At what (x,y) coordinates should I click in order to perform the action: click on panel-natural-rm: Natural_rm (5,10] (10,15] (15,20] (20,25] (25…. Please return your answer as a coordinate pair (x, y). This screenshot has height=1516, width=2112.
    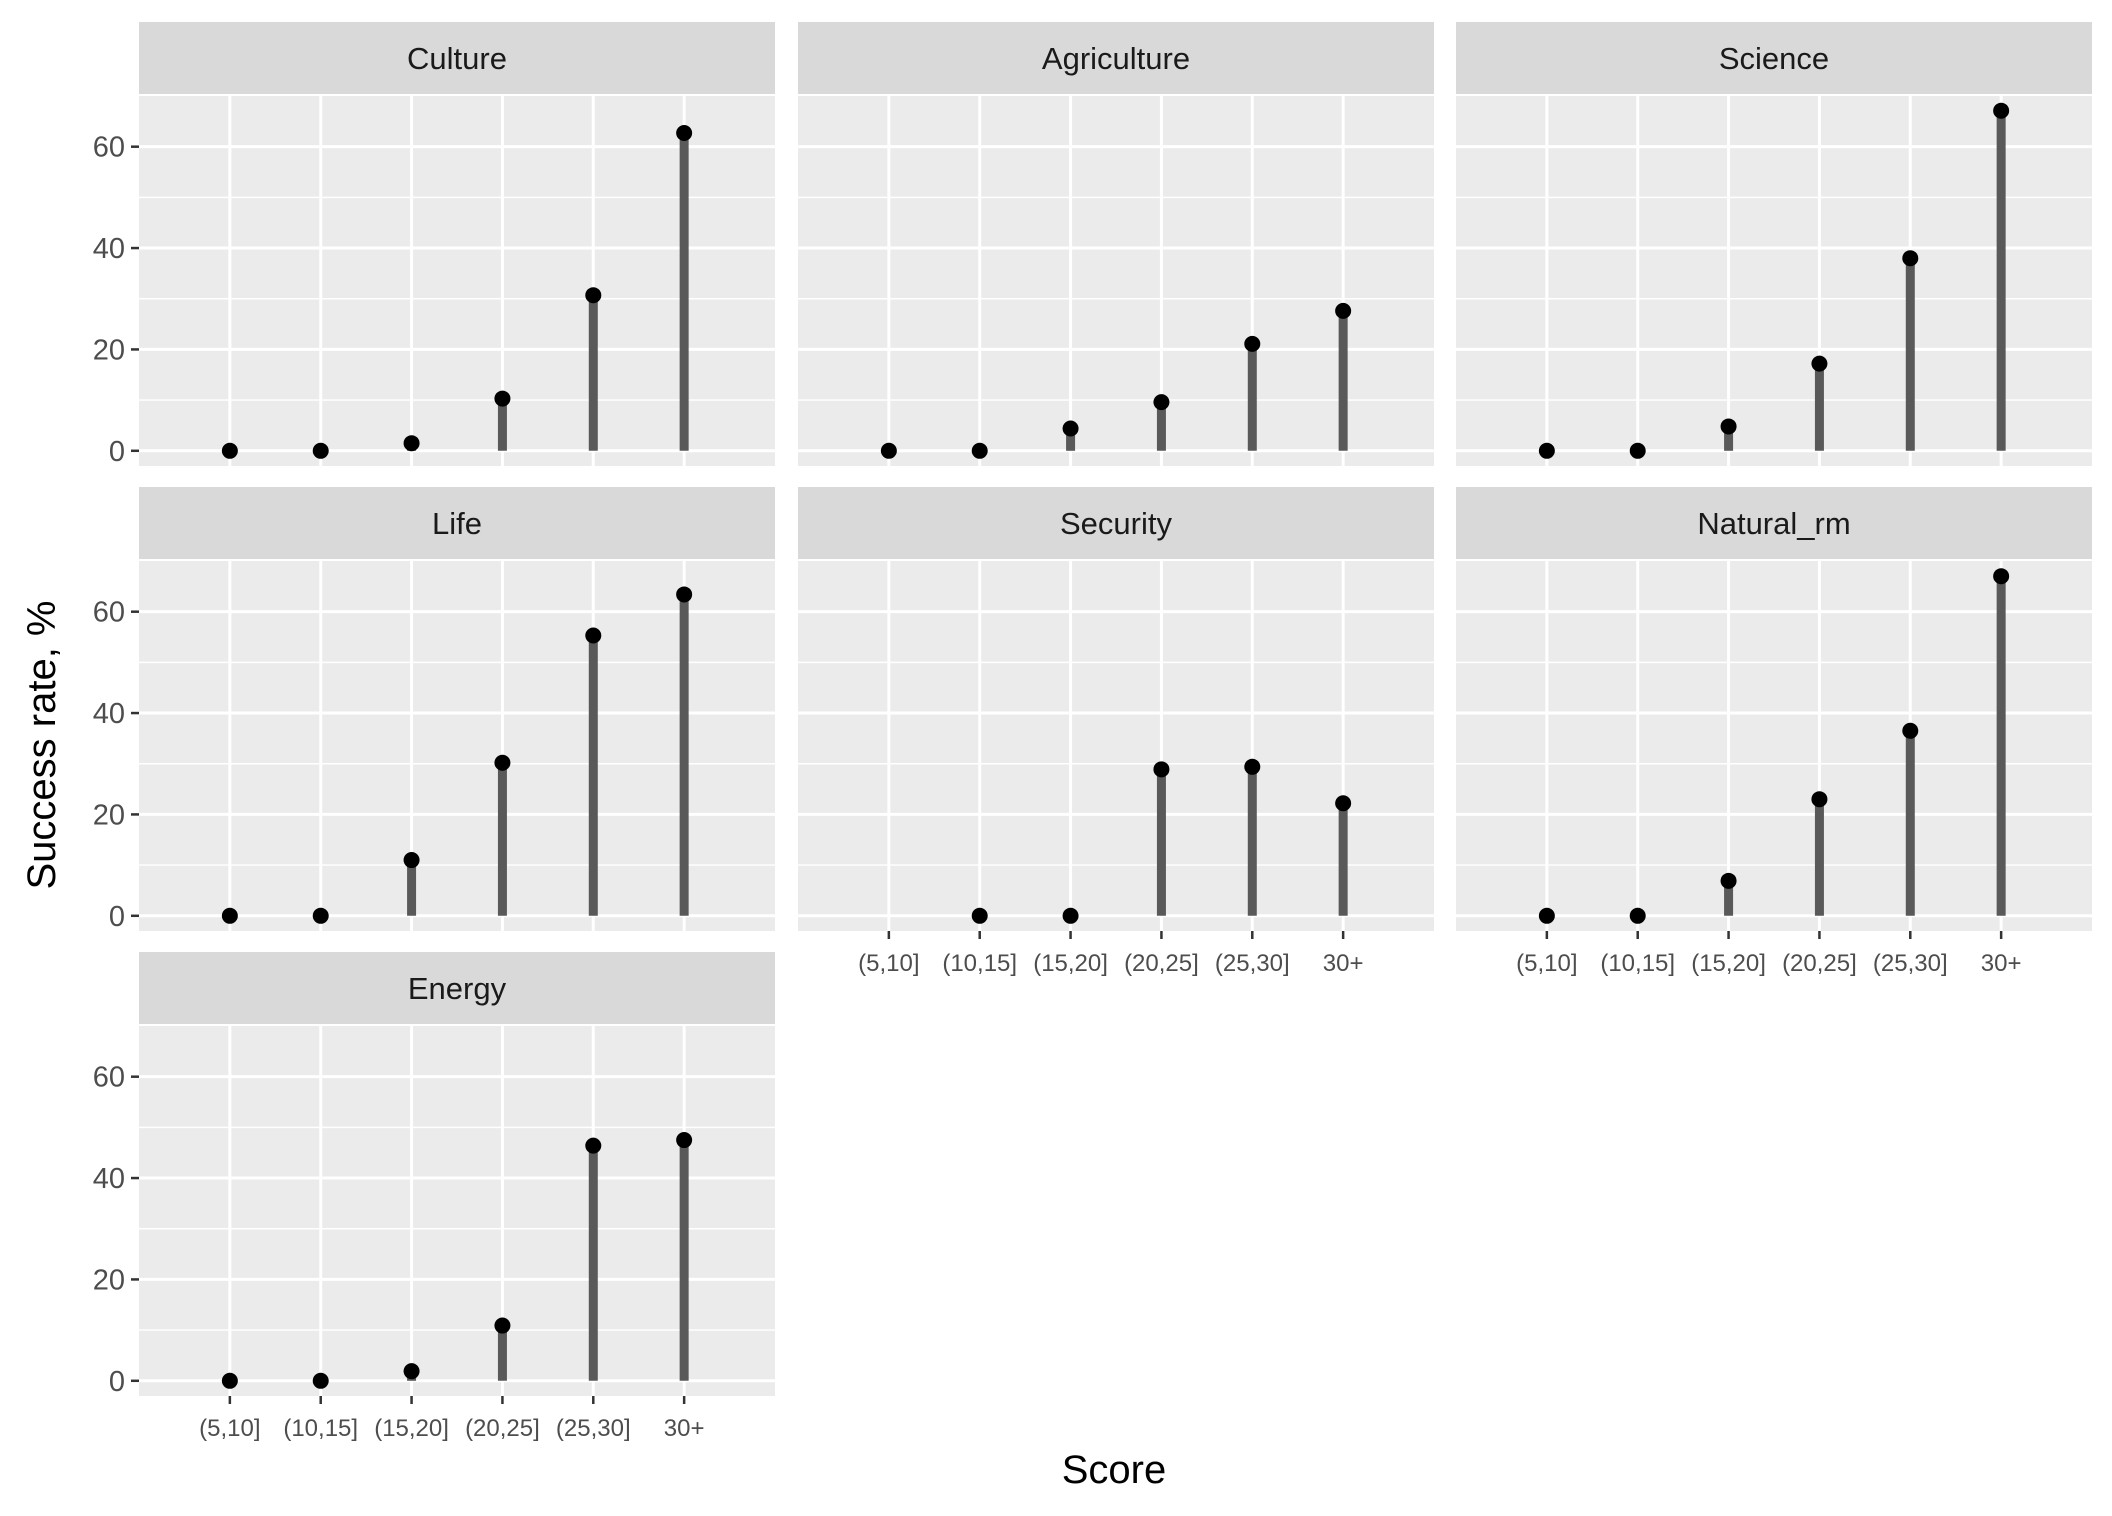
    Looking at the image, I should click on (1774, 732).